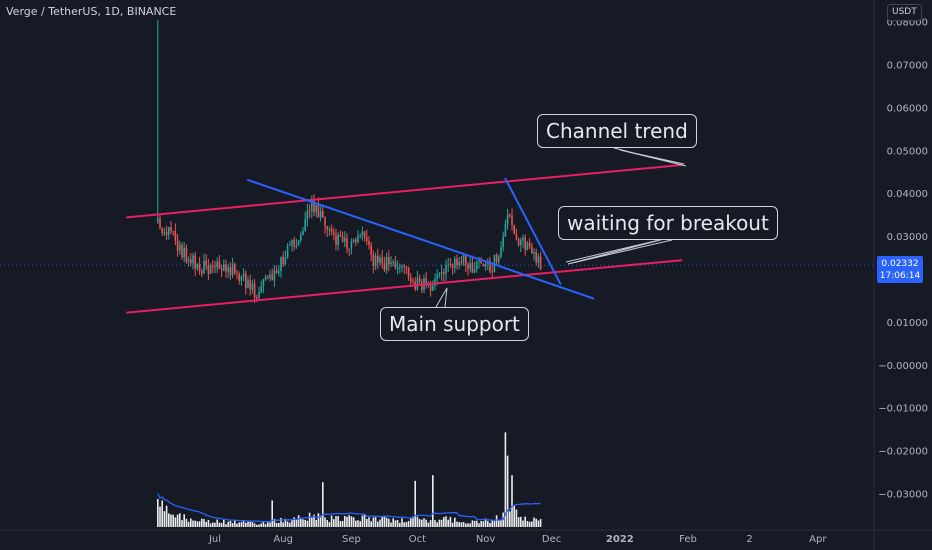  What do you see at coordinates (454, 324) in the screenshot?
I see `main-support-callout: Main support` at bounding box center [454, 324].